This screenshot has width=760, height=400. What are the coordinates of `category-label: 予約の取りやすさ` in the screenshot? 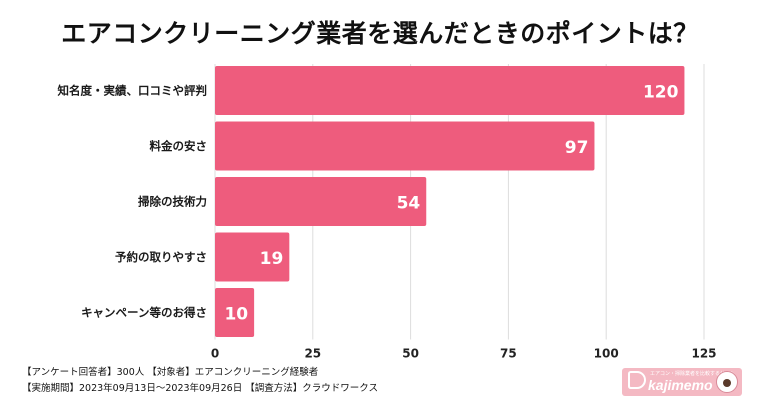 It's located at (161, 257).